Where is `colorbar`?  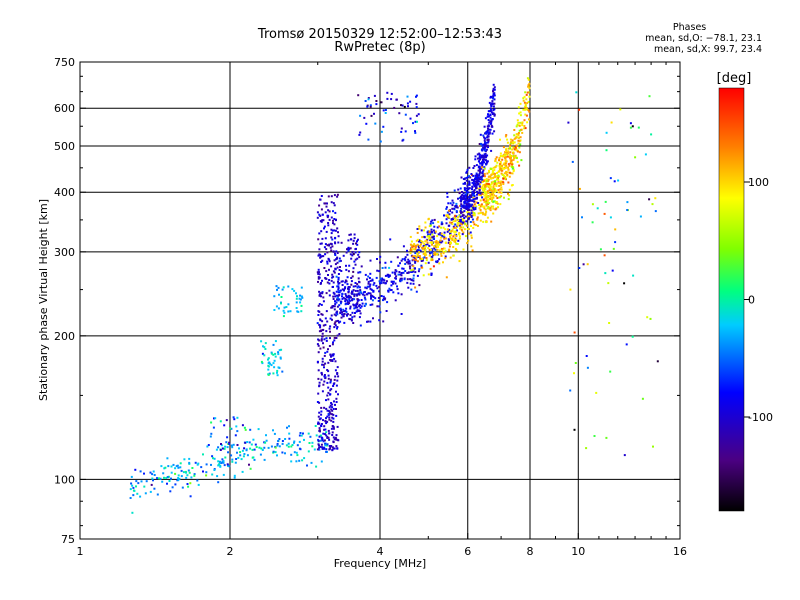
colorbar is located at coordinates (731, 299).